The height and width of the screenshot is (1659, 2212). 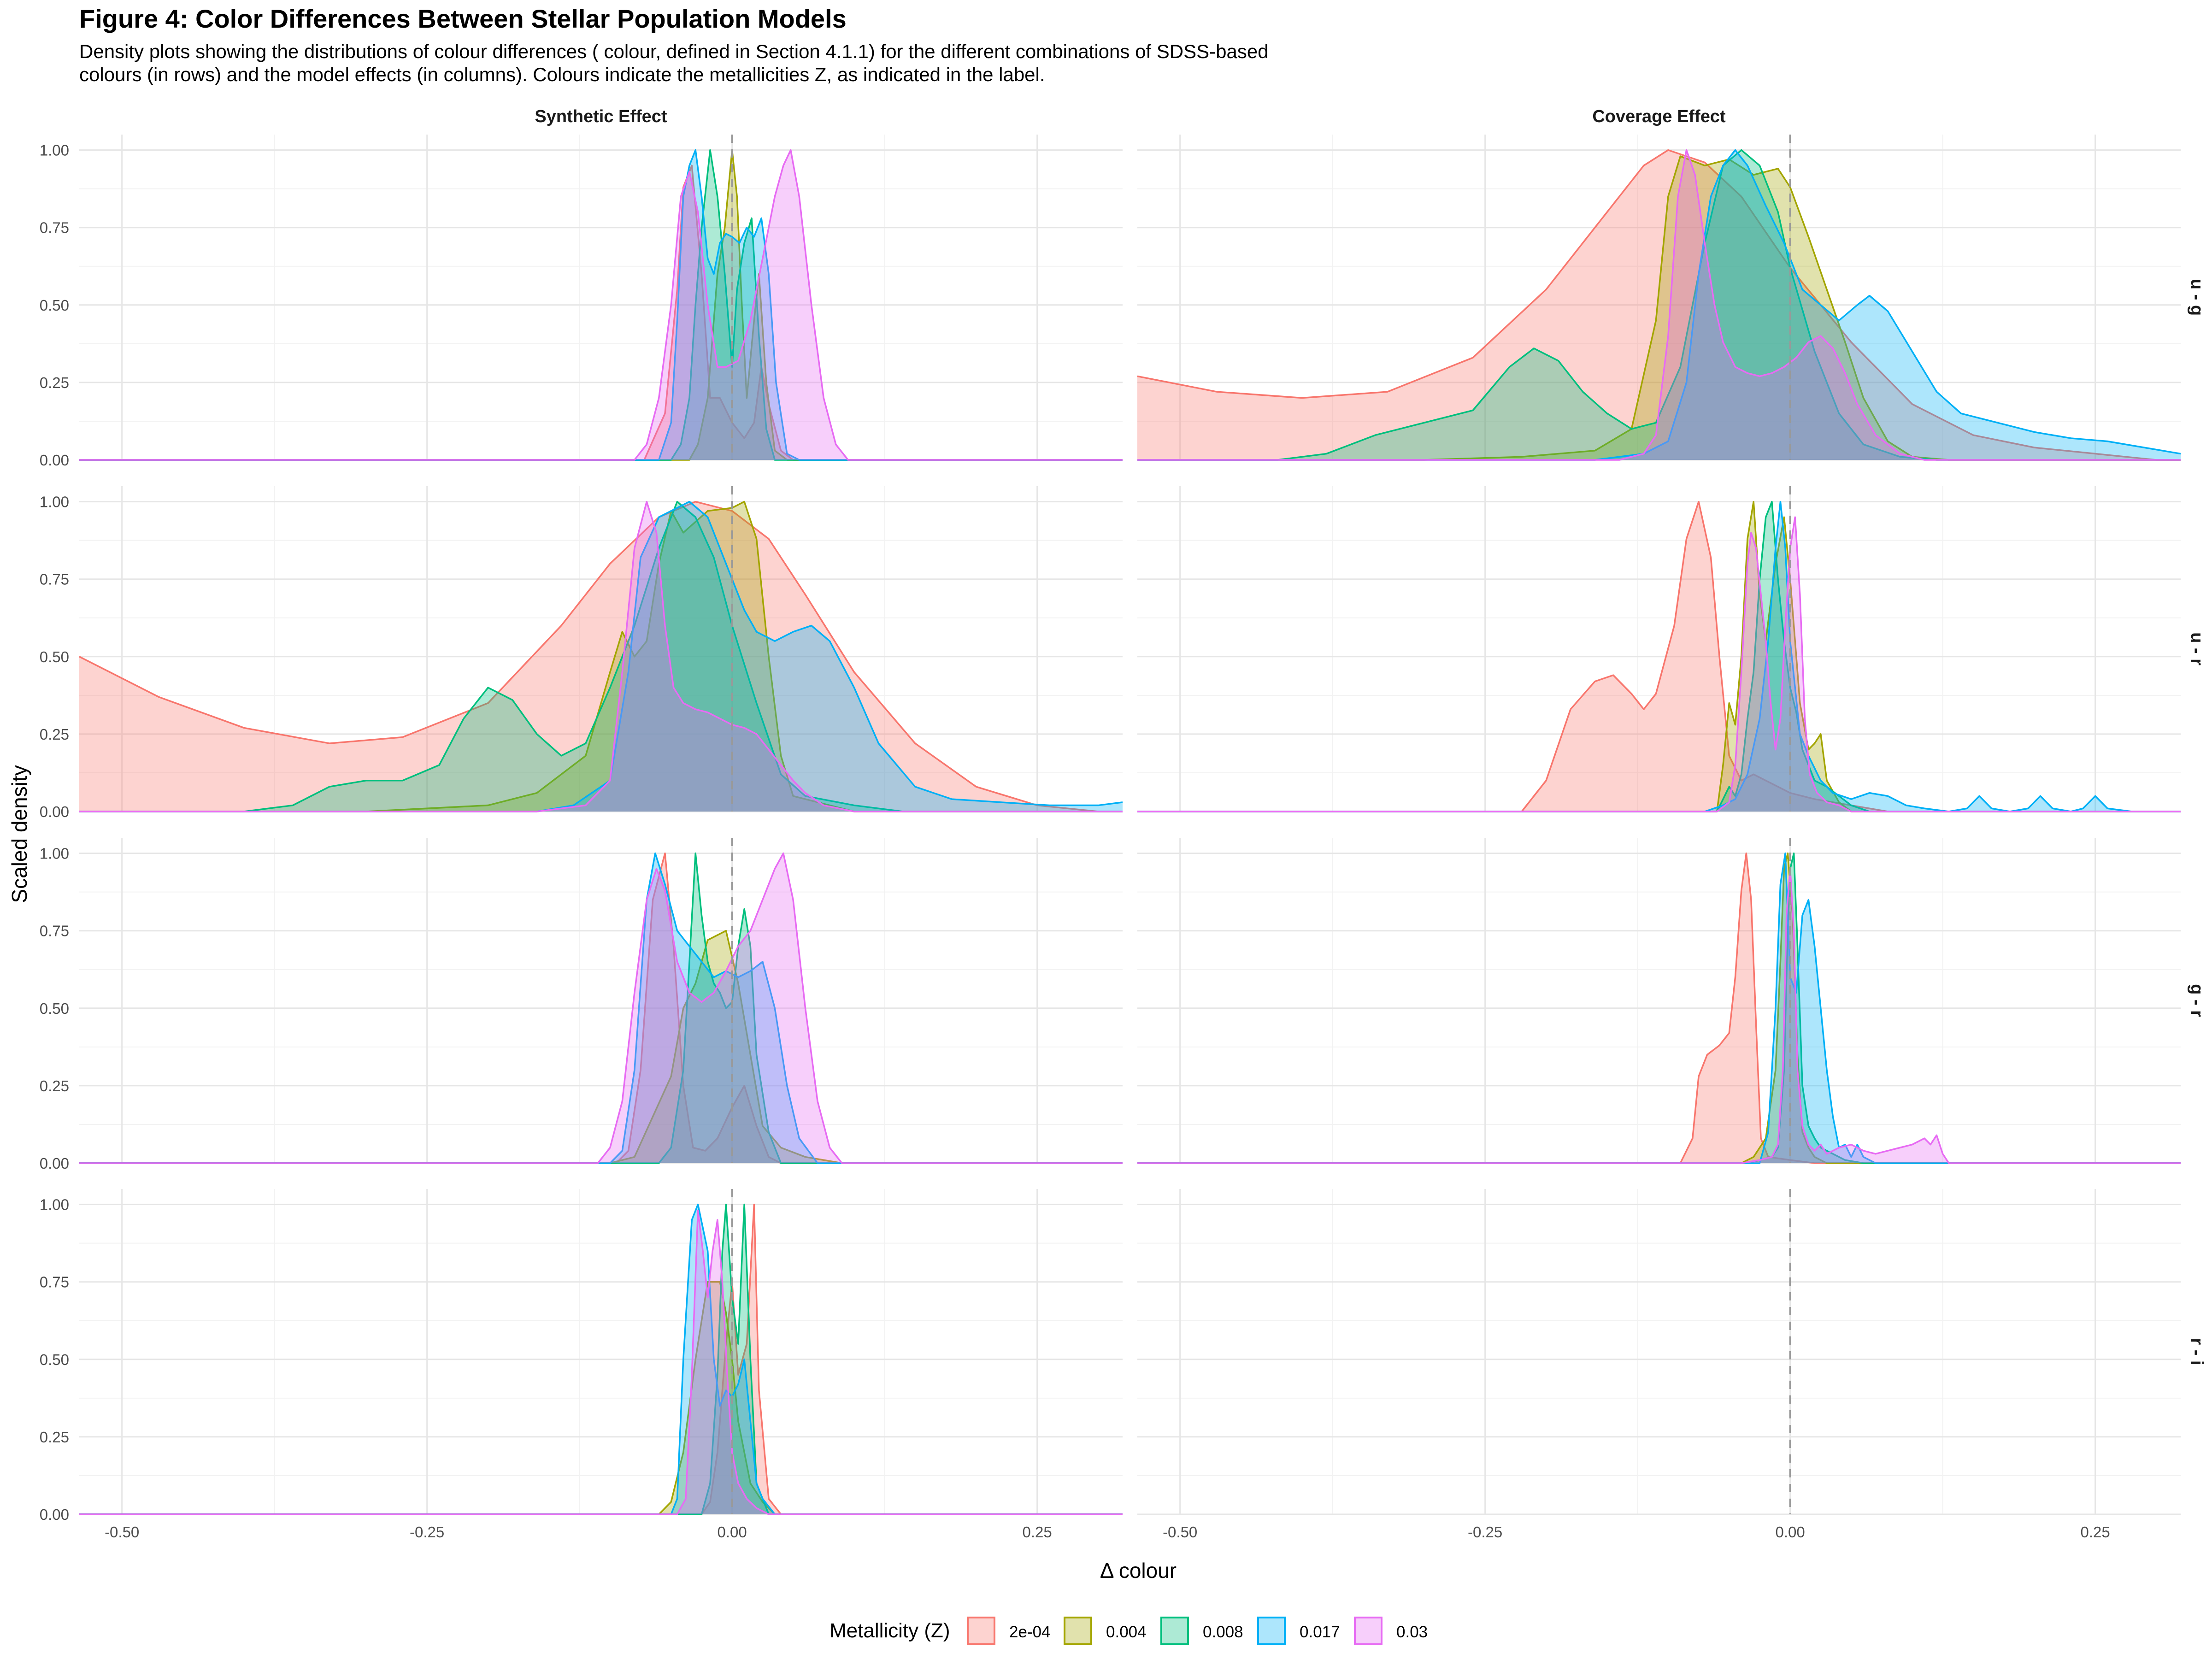 I want to click on facet-column-label: Coverage Effect, so click(x=1659, y=116).